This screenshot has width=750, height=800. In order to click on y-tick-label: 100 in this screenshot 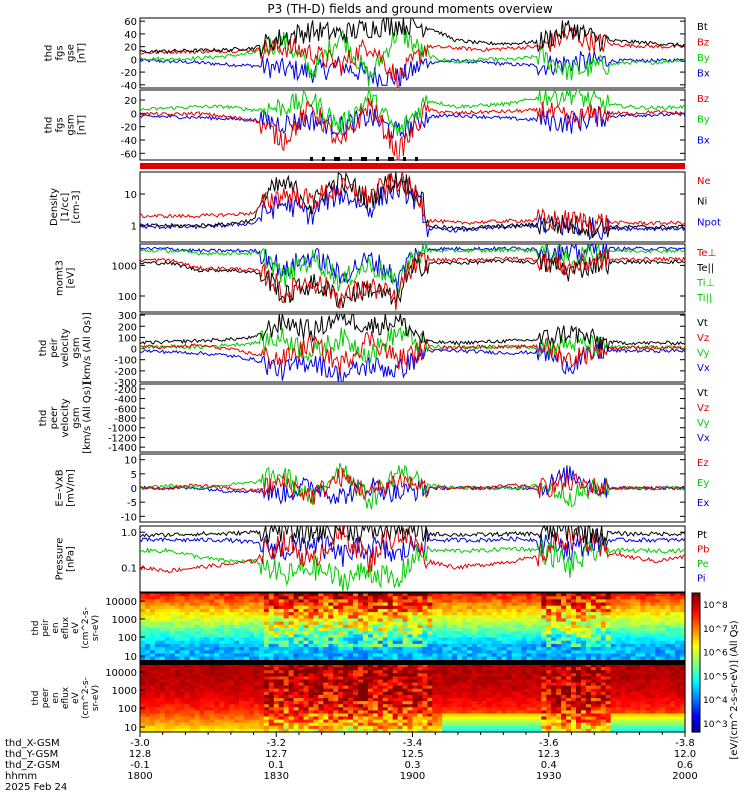, I will do `click(127, 338)`.